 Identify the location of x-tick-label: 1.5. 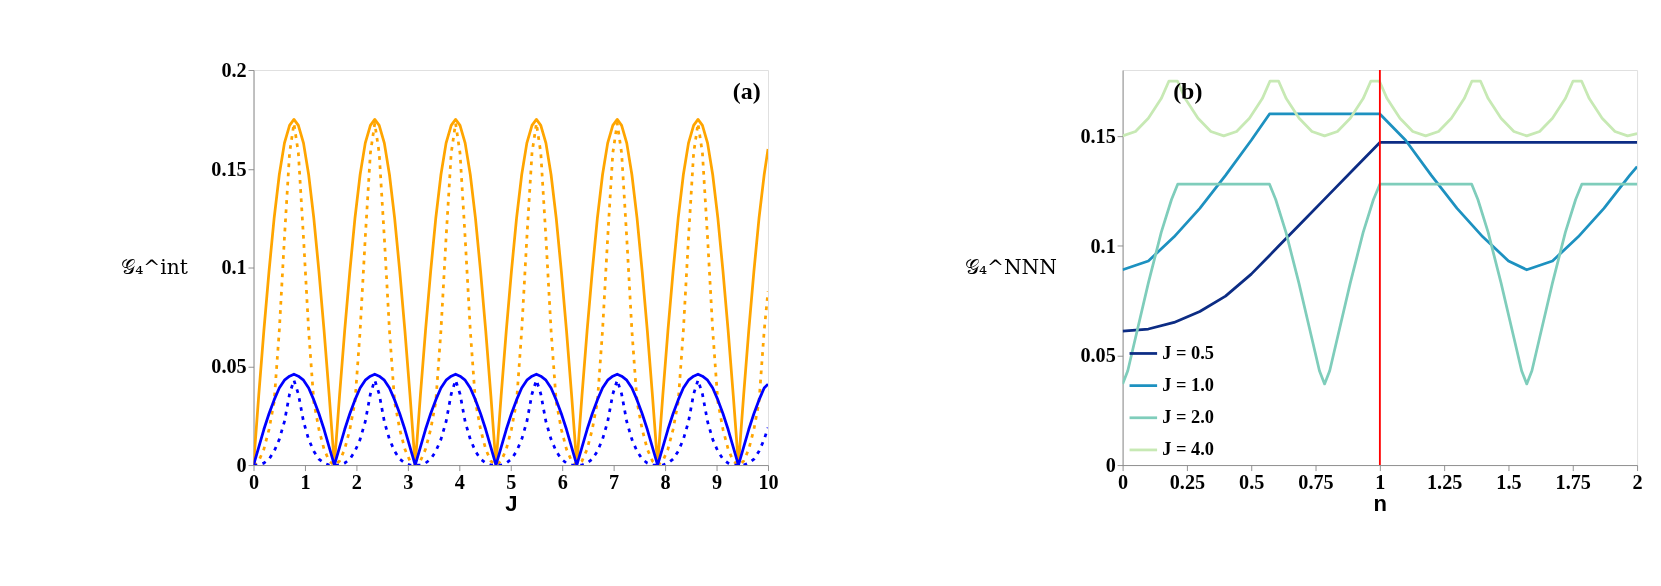
(1509, 481).